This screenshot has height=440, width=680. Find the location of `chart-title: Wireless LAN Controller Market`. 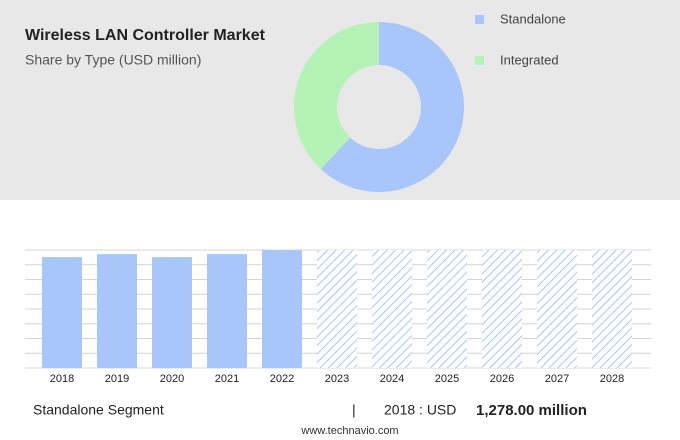

chart-title: Wireless LAN Controller Market is located at coordinates (145, 35).